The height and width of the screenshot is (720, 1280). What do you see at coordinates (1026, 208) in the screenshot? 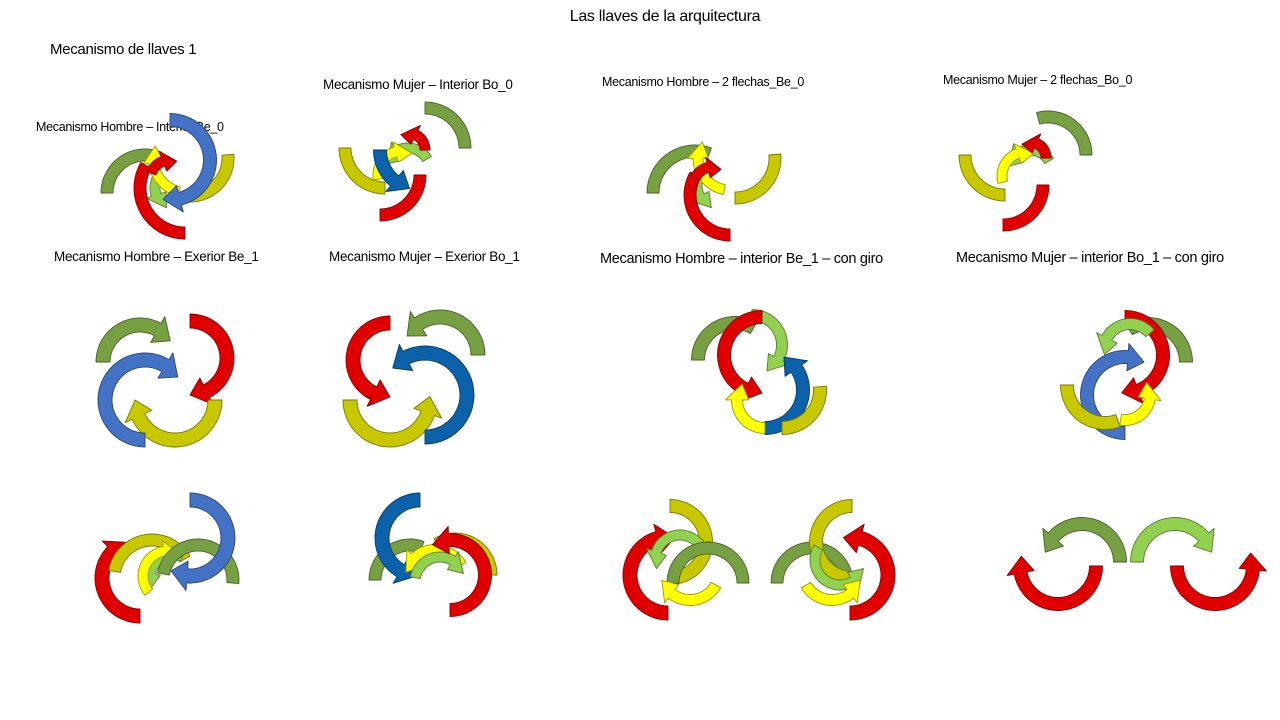
I see `bo0b-red-arc` at bounding box center [1026, 208].